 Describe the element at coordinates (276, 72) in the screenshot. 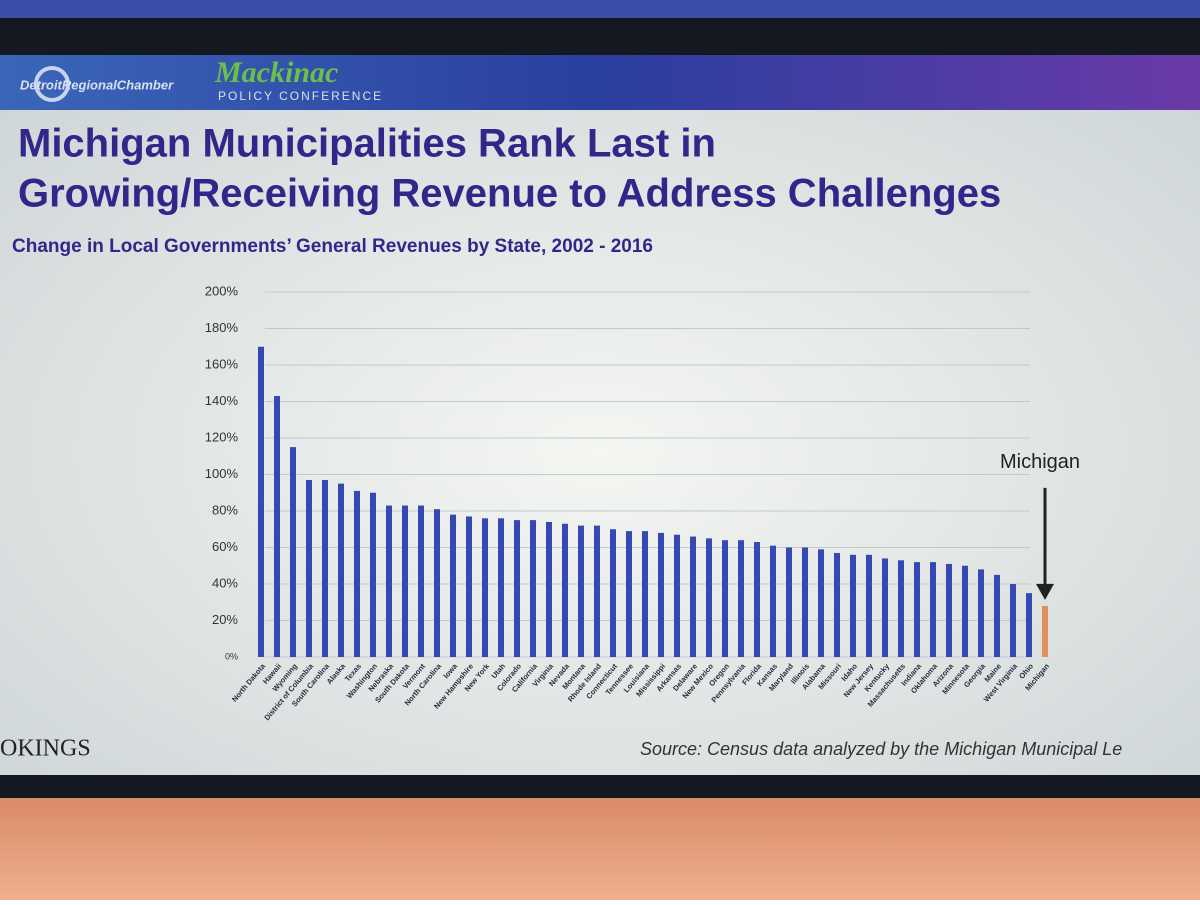

I see `conference: Mackinac` at that location.